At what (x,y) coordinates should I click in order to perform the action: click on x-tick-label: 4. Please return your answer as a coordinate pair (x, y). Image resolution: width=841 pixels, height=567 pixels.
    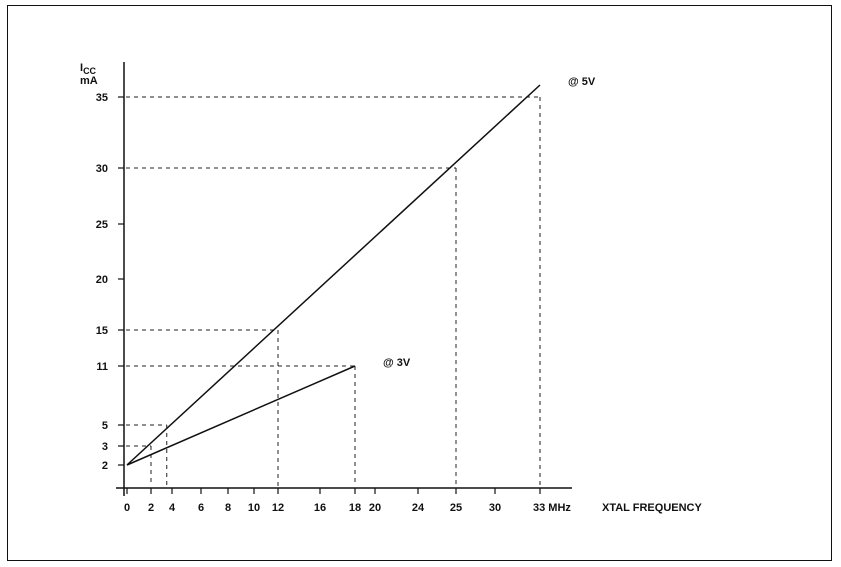
    Looking at the image, I should click on (172, 508).